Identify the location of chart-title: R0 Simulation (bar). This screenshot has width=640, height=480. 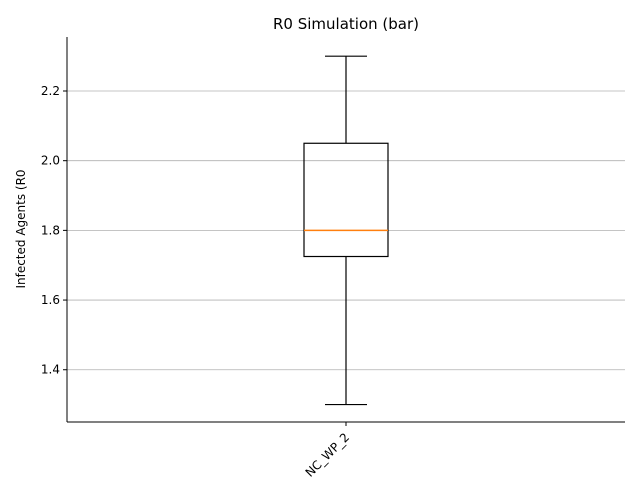
(346, 24).